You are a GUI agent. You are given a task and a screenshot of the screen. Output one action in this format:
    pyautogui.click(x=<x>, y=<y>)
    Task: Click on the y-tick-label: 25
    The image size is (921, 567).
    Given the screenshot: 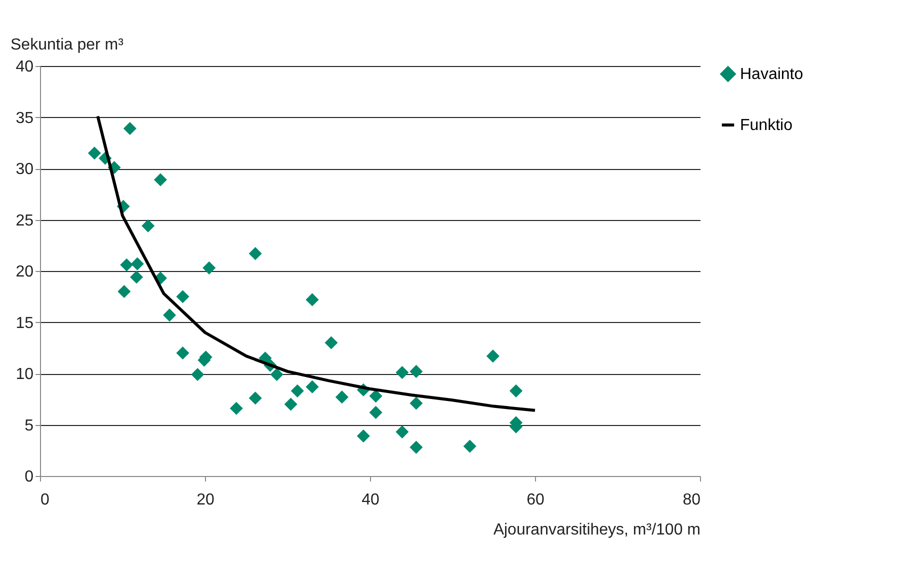 What is the action you would take?
    pyautogui.click(x=25, y=221)
    